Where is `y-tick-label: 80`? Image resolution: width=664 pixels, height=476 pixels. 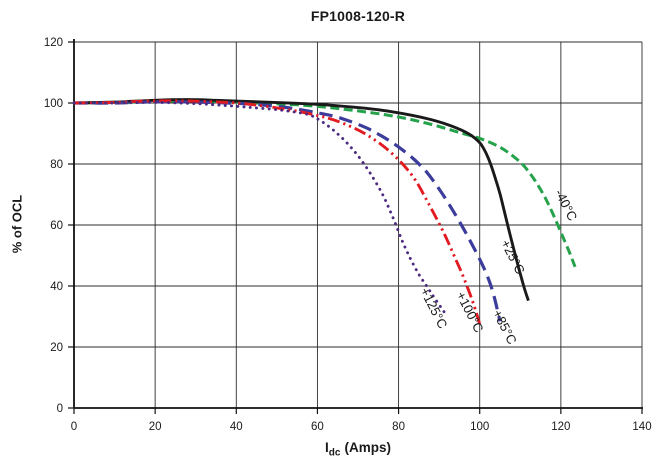 y-tick-label: 80 is located at coordinates (56, 165).